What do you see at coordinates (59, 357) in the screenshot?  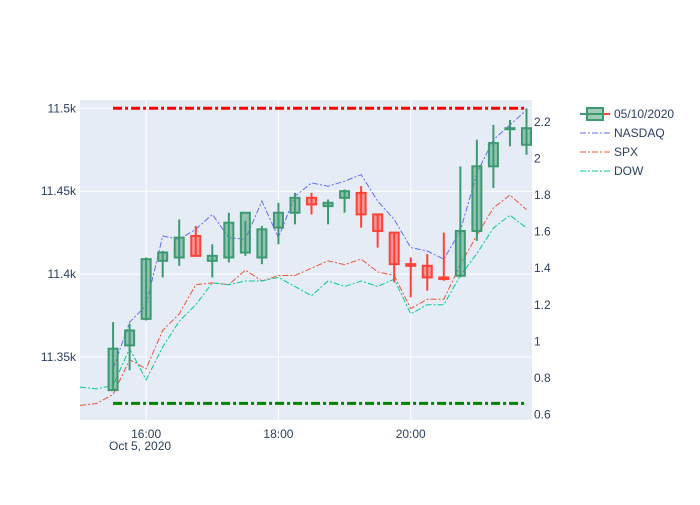 I see `y-left-tick-label: 11.35k` at bounding box center [59, 357].